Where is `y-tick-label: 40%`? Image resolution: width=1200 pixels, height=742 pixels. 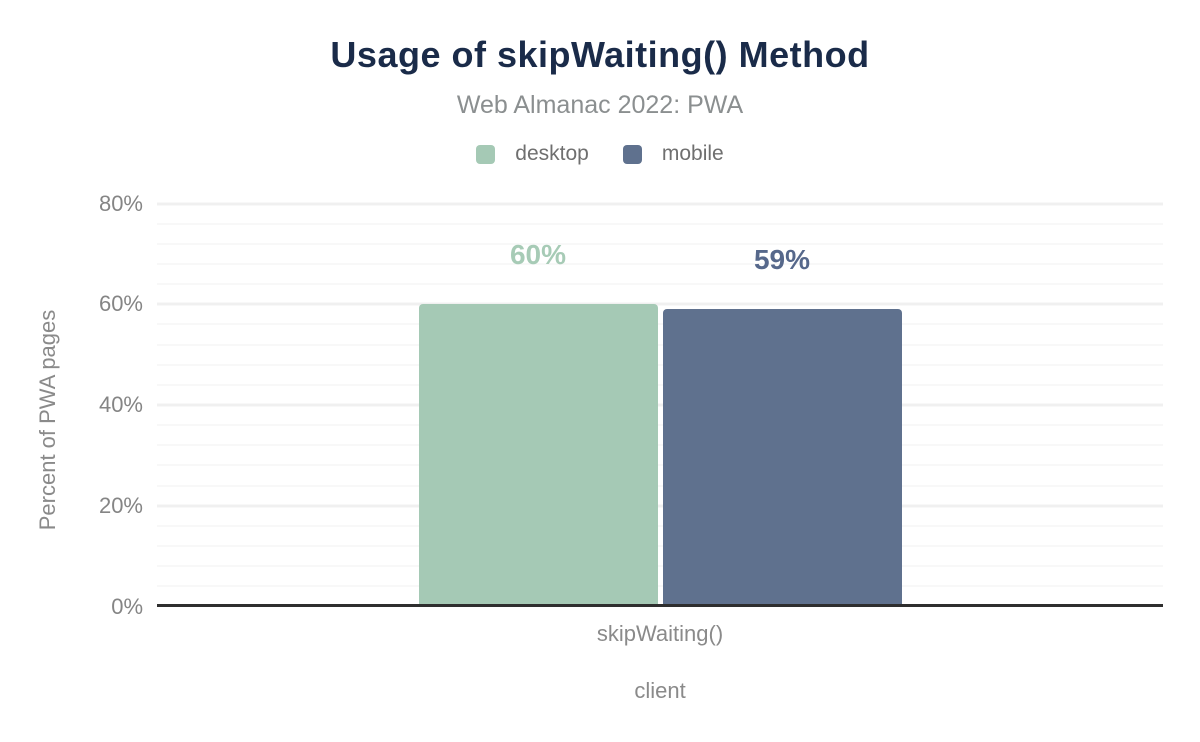
y-tick-label: 40% is located at coordinates (120, 405).